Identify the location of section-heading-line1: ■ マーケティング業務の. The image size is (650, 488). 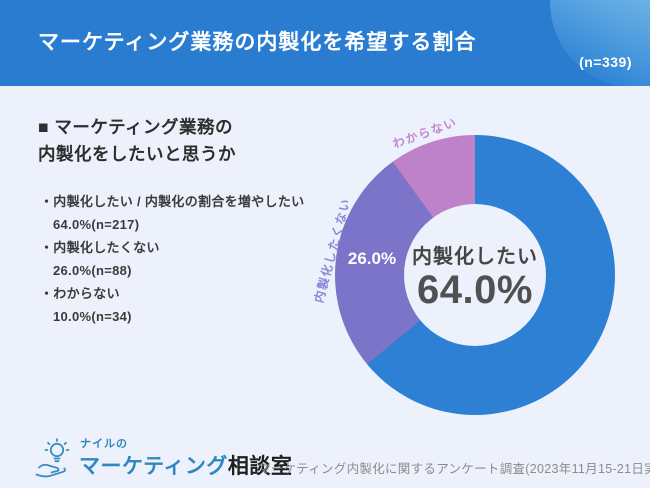
(136, 127).